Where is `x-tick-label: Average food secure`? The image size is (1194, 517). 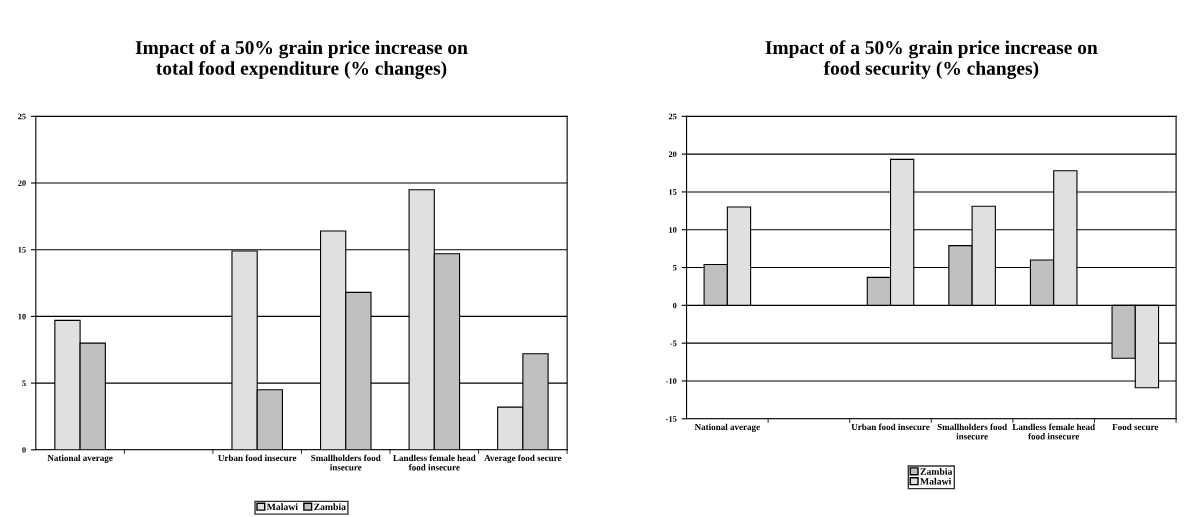 x-tick-label: Average food secure is located at coordinates (523, 458).